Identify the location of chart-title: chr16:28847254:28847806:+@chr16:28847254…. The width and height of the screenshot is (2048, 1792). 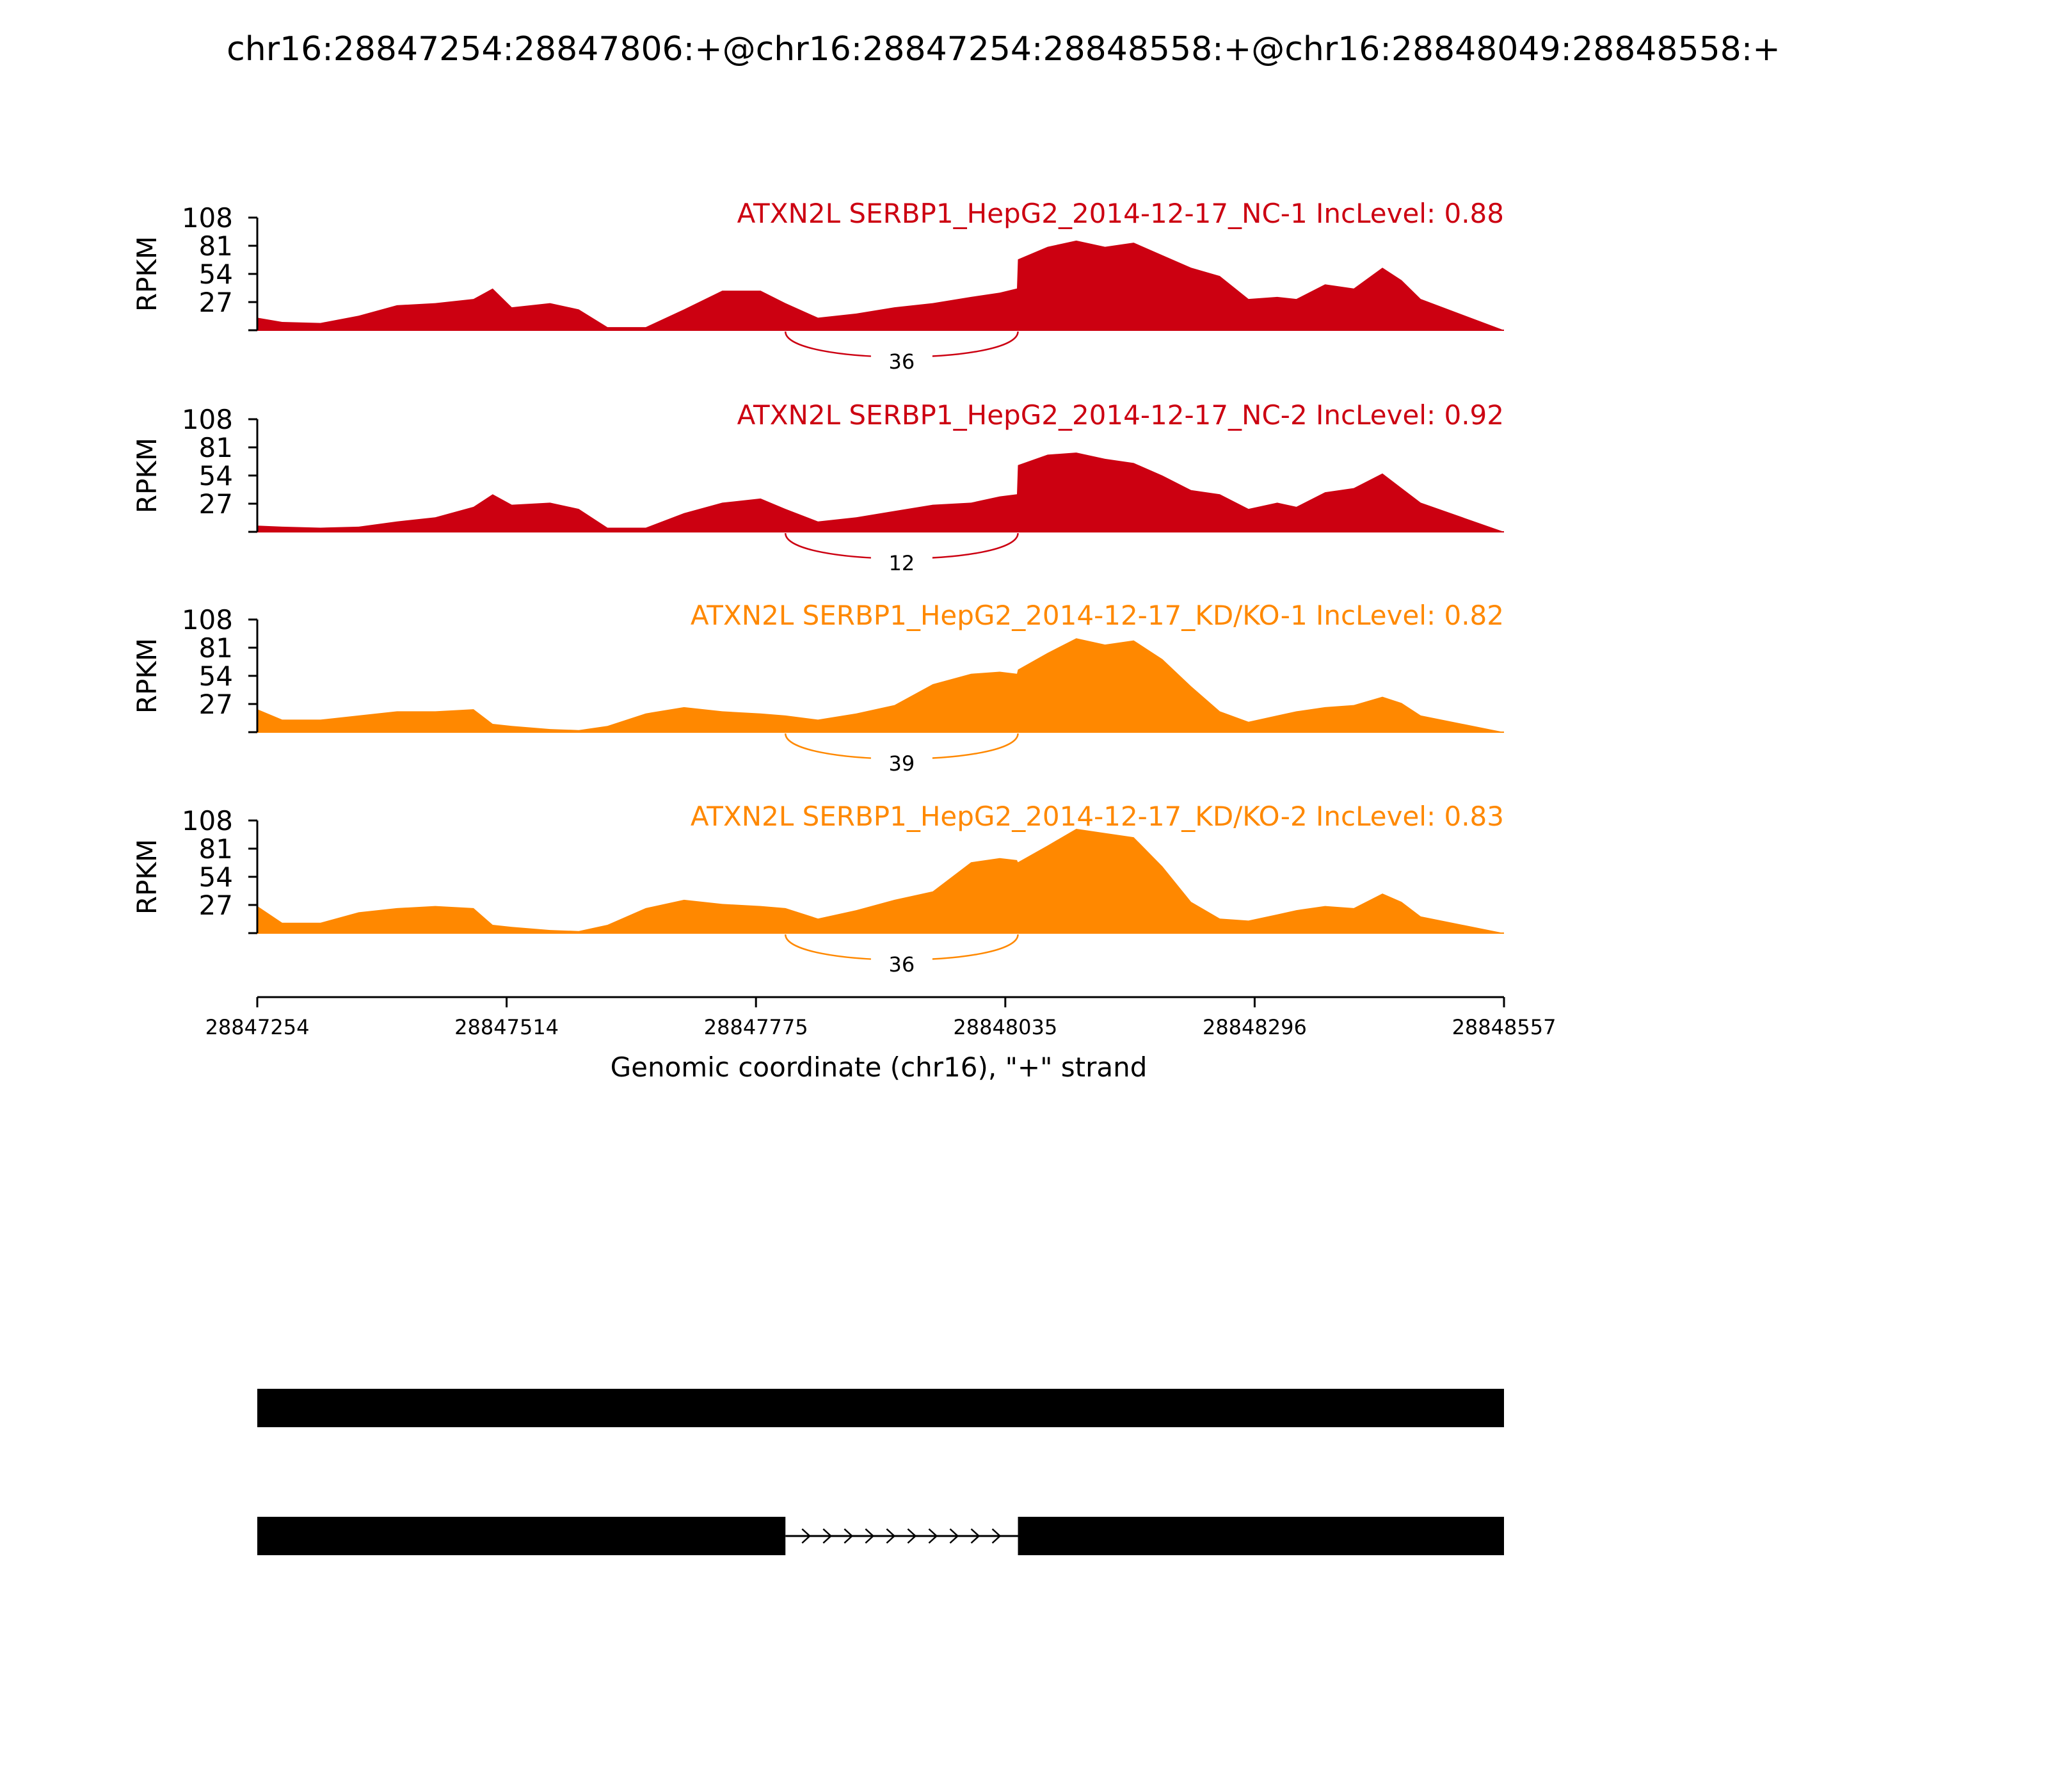
(1003, 49).